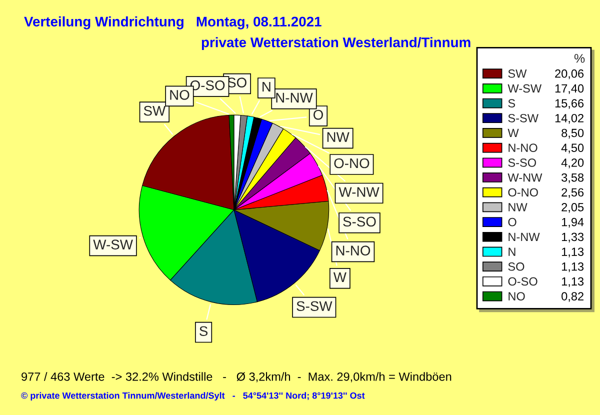  What do you see at coordinates (573, 133) in the screenshot?
I see `data-label: 8,50` at bounding box center [573, 133].